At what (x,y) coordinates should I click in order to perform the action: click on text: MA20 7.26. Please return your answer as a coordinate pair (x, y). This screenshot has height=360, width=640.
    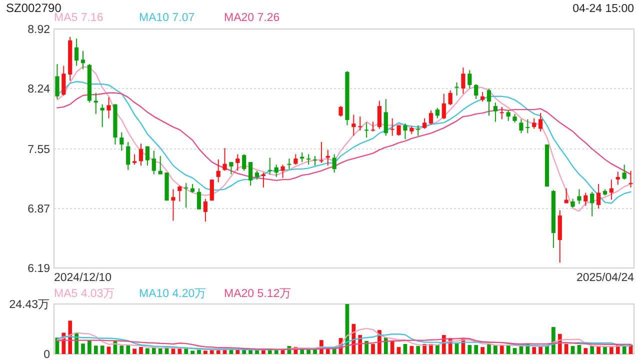
    Looking at the image, I should click on (252, 18).